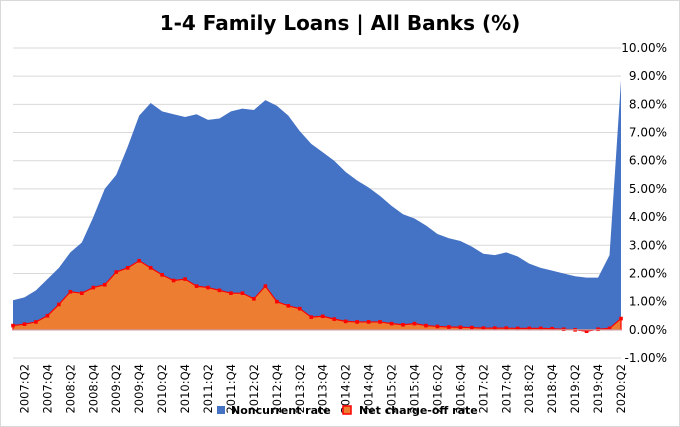 This screenshot has width=680, height=427. I want to click on legend-label-noncurrent: Noncurrent rate, so click(281, 410).